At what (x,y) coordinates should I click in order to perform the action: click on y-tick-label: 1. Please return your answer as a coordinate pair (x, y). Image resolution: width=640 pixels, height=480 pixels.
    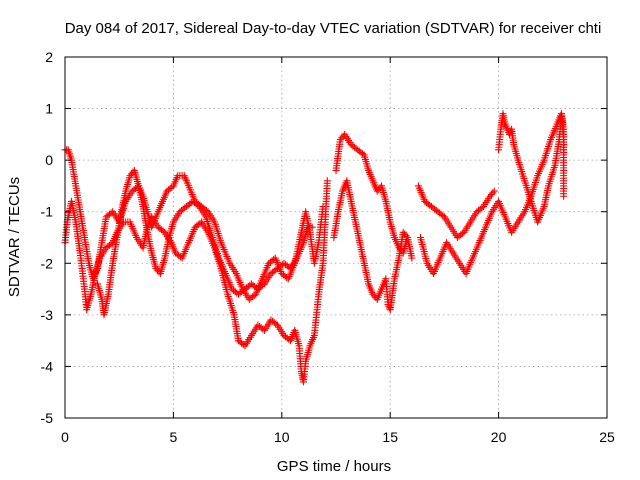
    Looking at the image, I should click on (49, 109).